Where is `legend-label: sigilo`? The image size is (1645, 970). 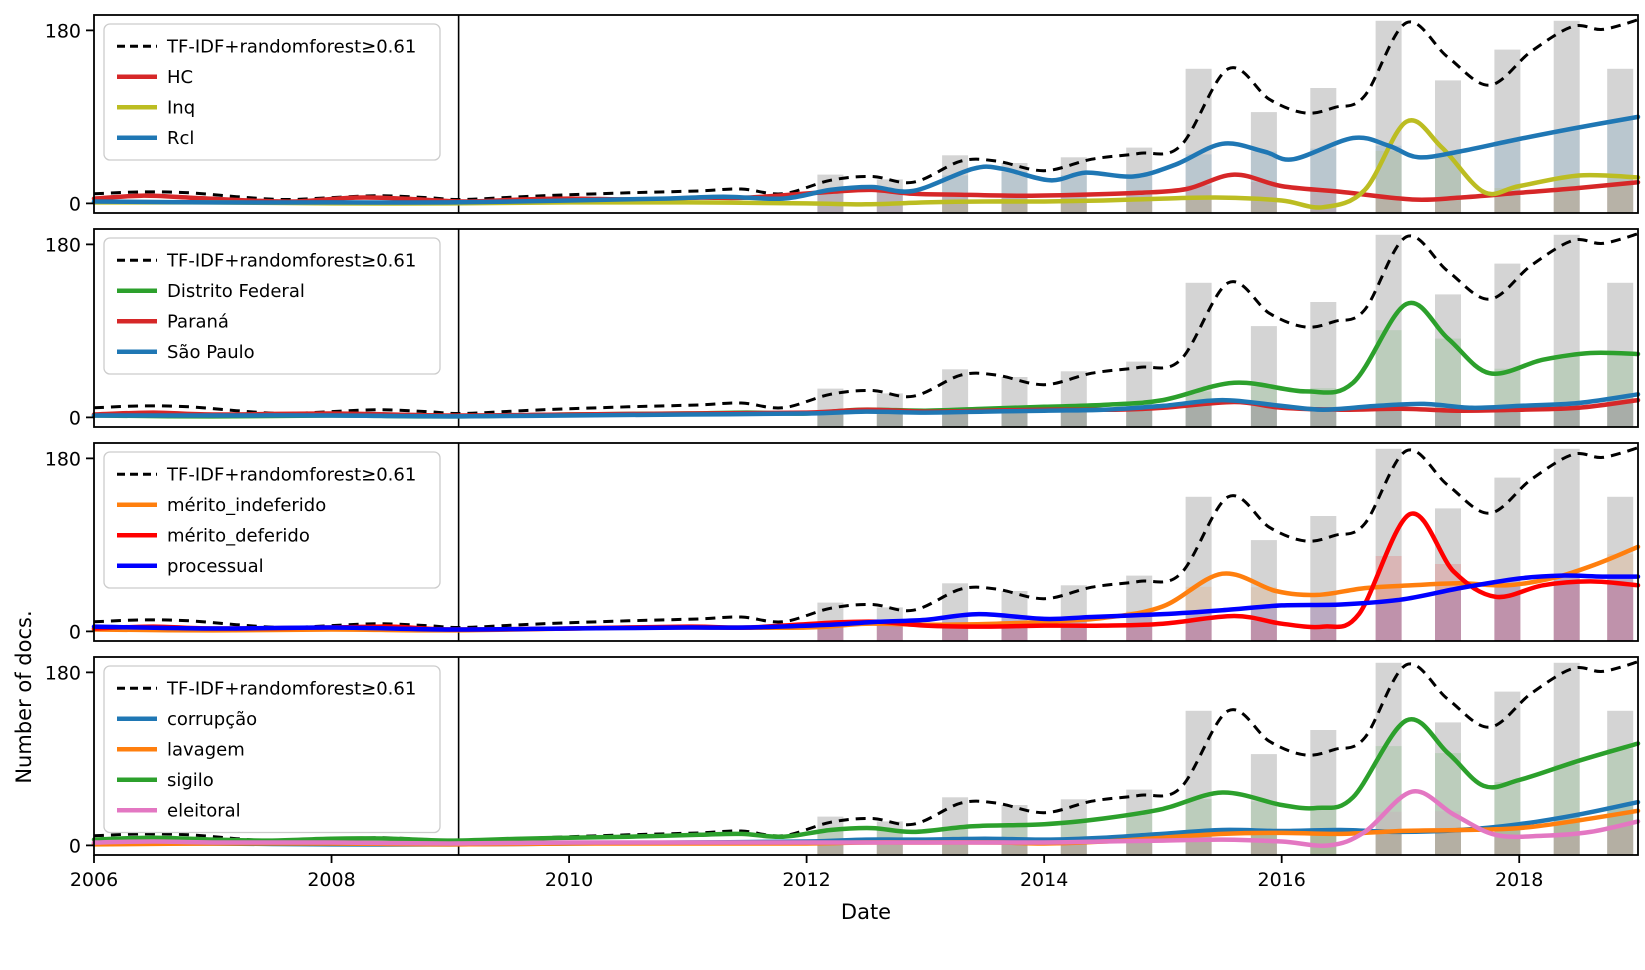
legend-label: sigilo is located at coordinates (190, 780).